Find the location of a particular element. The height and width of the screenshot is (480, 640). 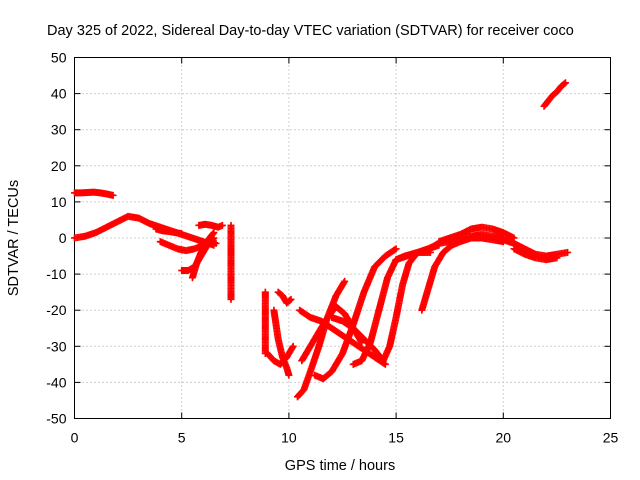

y-tick-label: 10 is located at coordinates (59, 202).